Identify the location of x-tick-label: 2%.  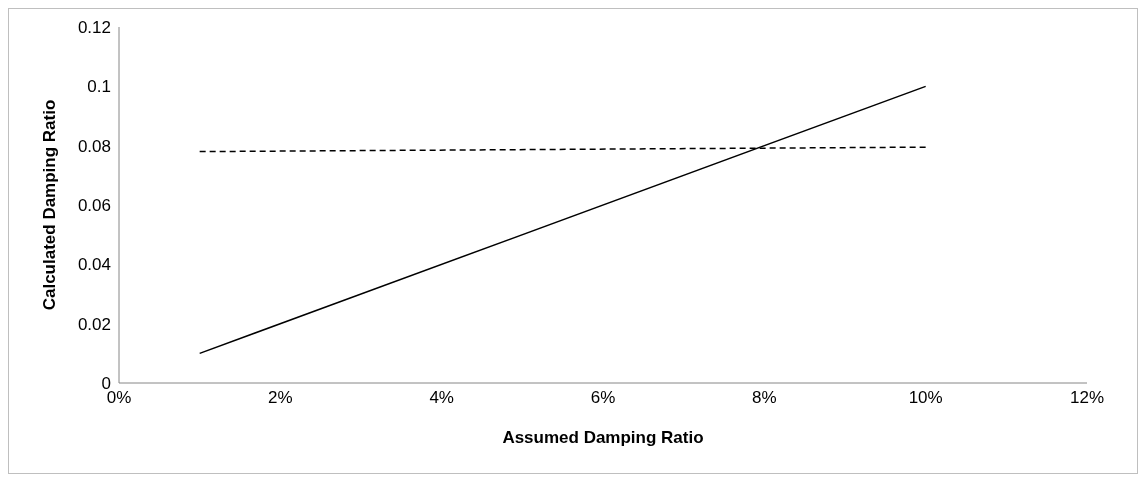
(280, 398).